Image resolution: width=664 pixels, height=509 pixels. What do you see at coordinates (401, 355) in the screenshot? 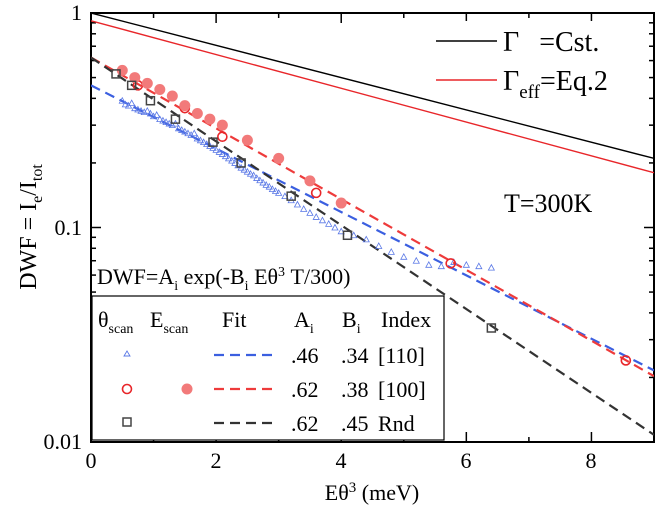
I see `row-110-index: [110]` at bounding box center [401, 355].